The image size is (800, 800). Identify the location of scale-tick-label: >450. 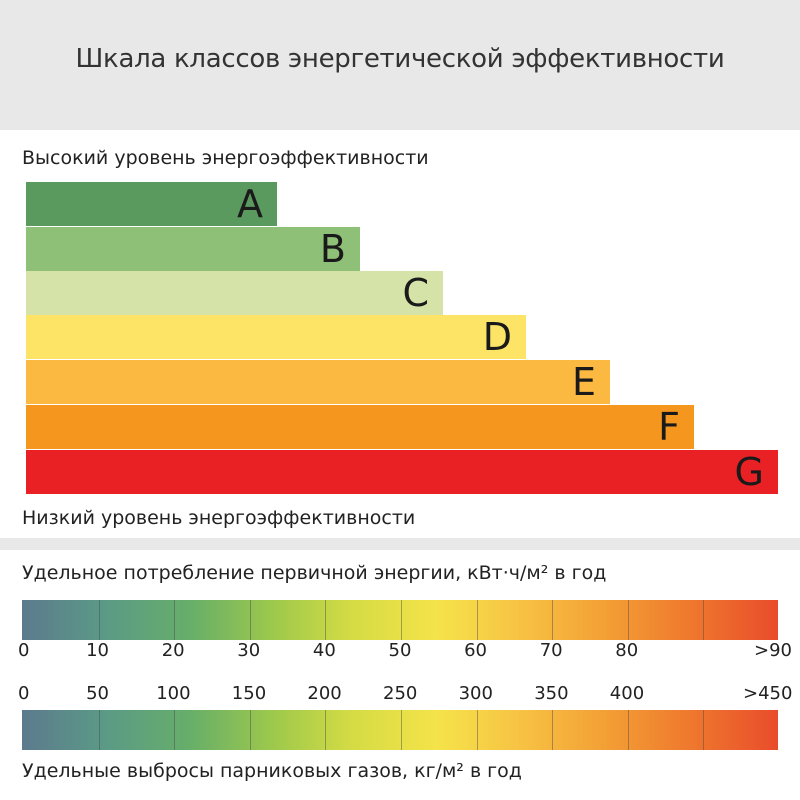
(768, 693).